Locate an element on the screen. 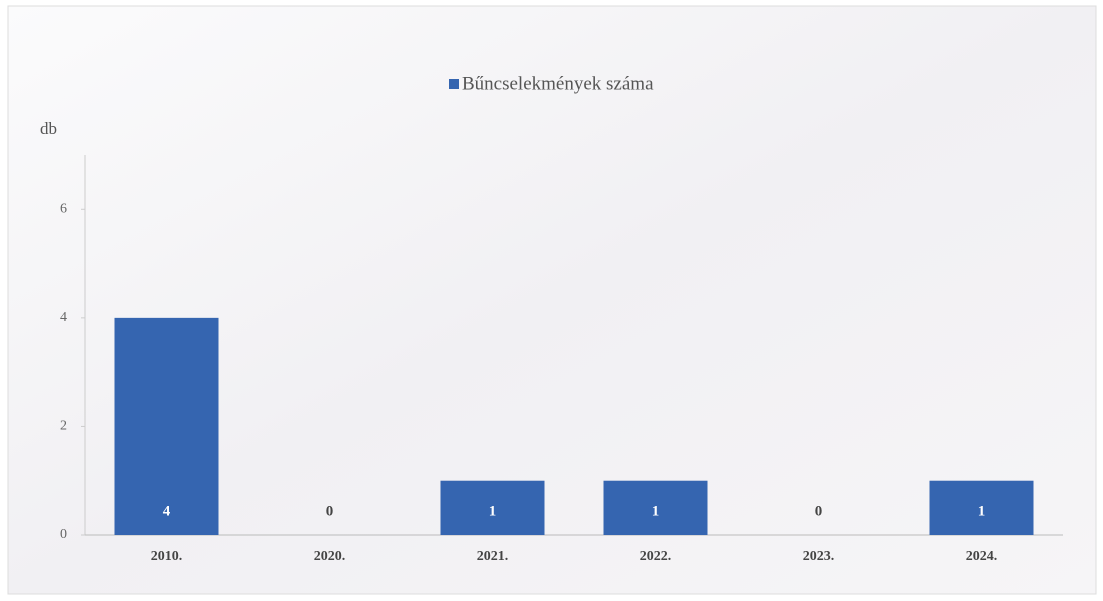  y-tick-label: 6 is located at coordinates (63, 209).